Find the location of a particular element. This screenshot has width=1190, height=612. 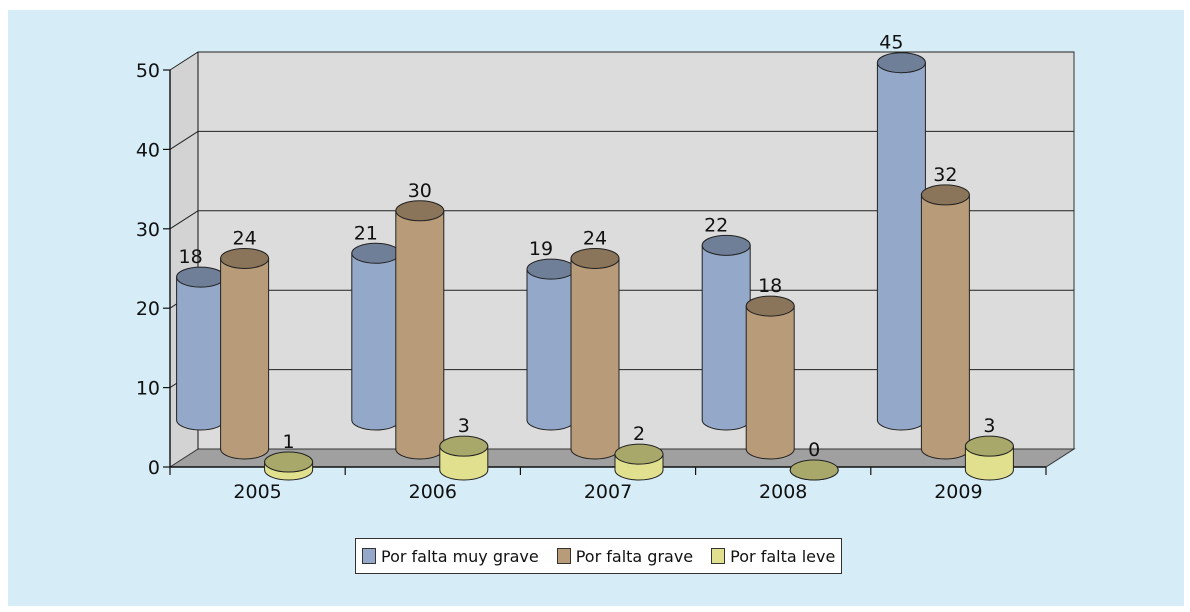

legend-label-muy-grave: Por falta muy grave is located at coordinates (460, 556).